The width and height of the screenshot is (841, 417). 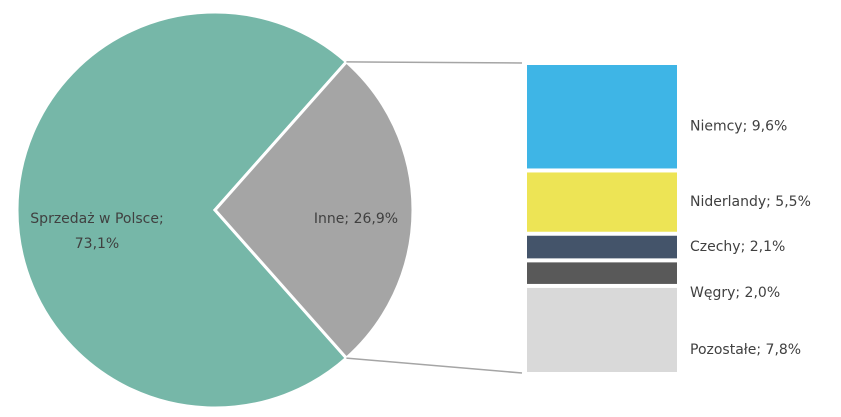 I want to click on bar-label: Niemcy; 9,6%, so click(x=738, y=127).